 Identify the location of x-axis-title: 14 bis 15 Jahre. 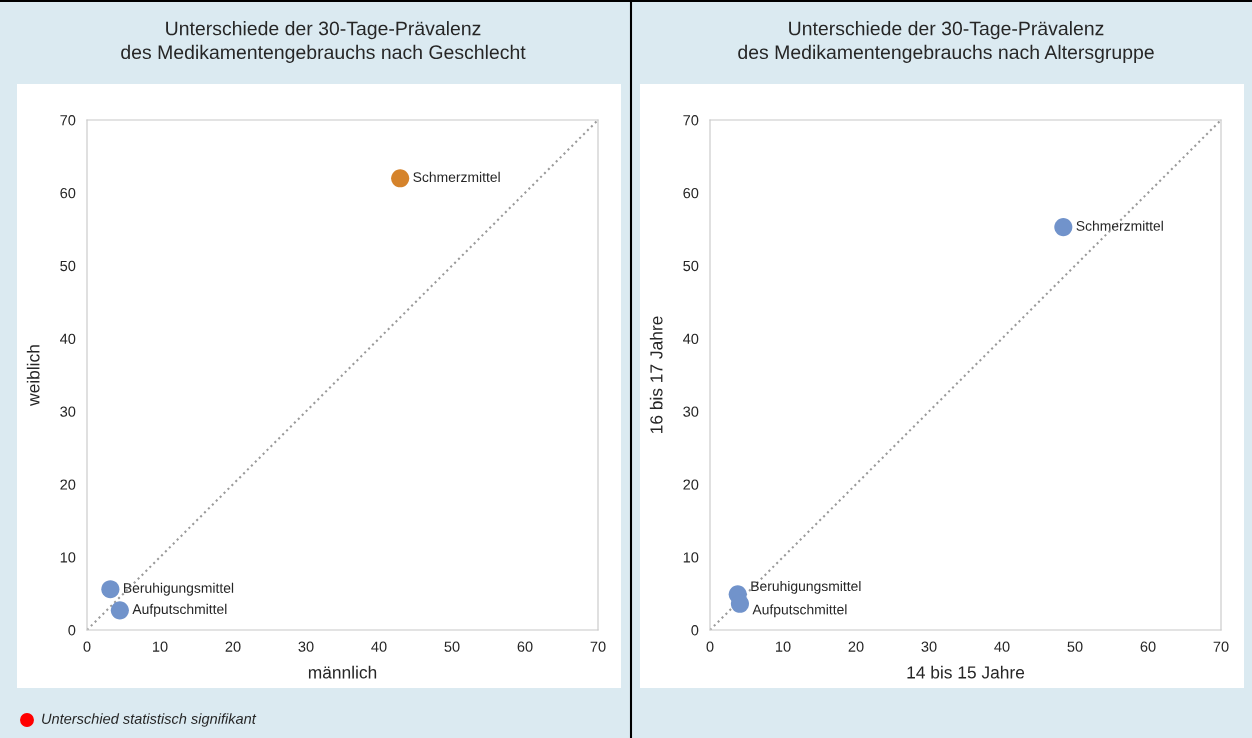
(966, 672).